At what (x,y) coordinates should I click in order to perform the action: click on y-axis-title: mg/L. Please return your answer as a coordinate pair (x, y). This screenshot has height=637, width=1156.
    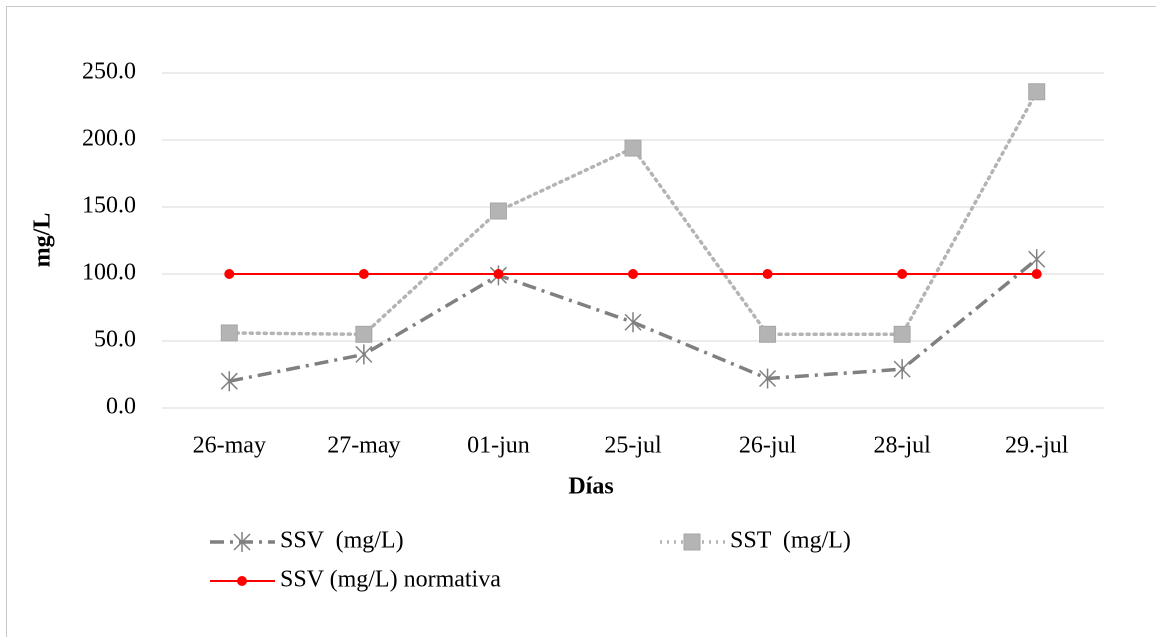
    Looking at the image, I should click on (43, 240).